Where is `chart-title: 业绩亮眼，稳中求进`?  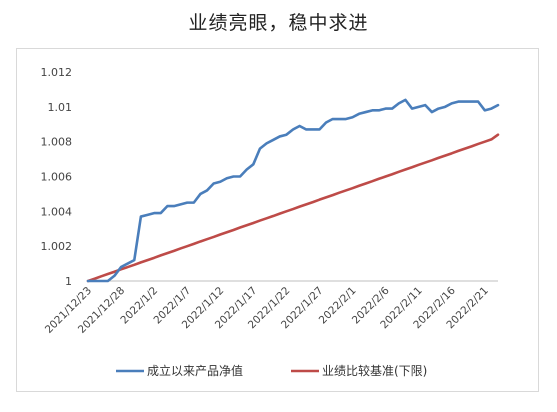
chart-title: 业绩亮眼，稳中求进 is located at coordinates (278, 23).